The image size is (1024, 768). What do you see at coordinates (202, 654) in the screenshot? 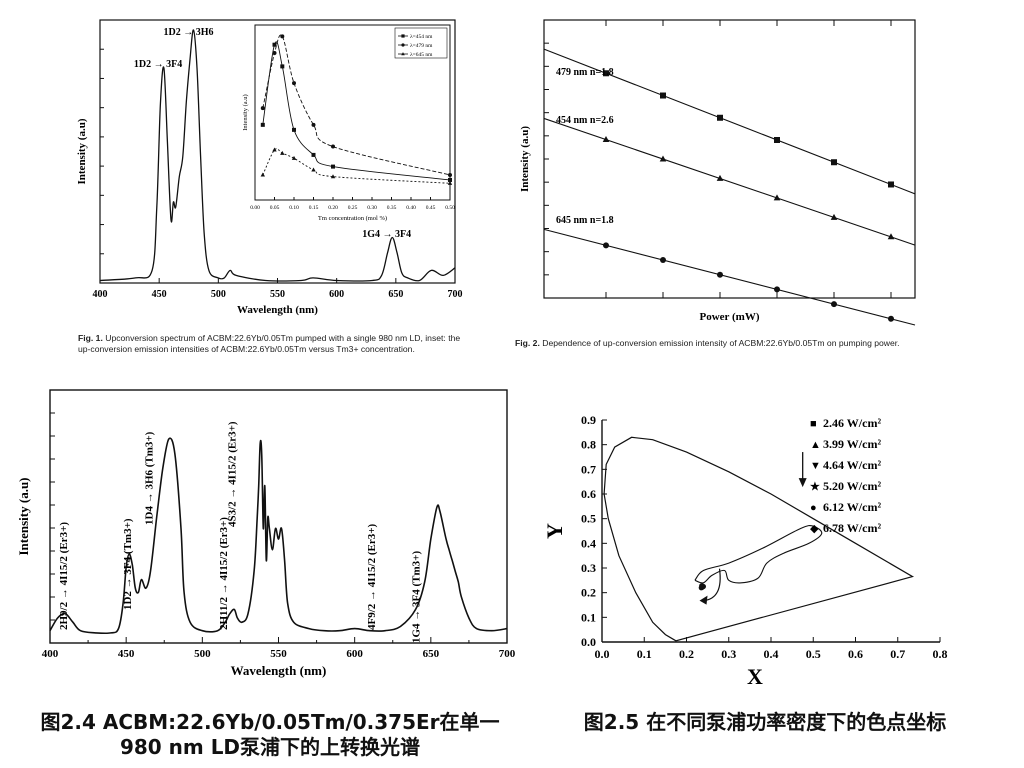
I see `fig3-xtick-label: 500` at bounding box center [202, 654].